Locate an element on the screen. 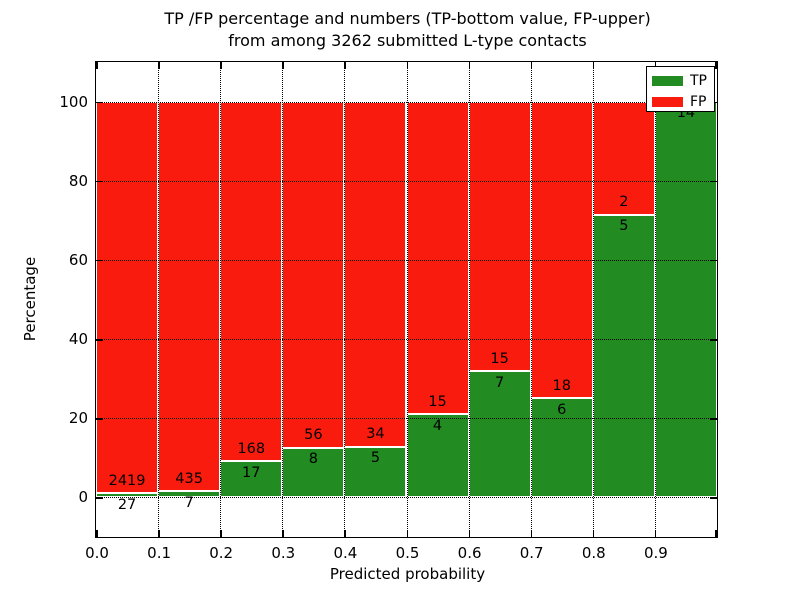  tp-legend-label: TP is located at coordinates (698, 81).